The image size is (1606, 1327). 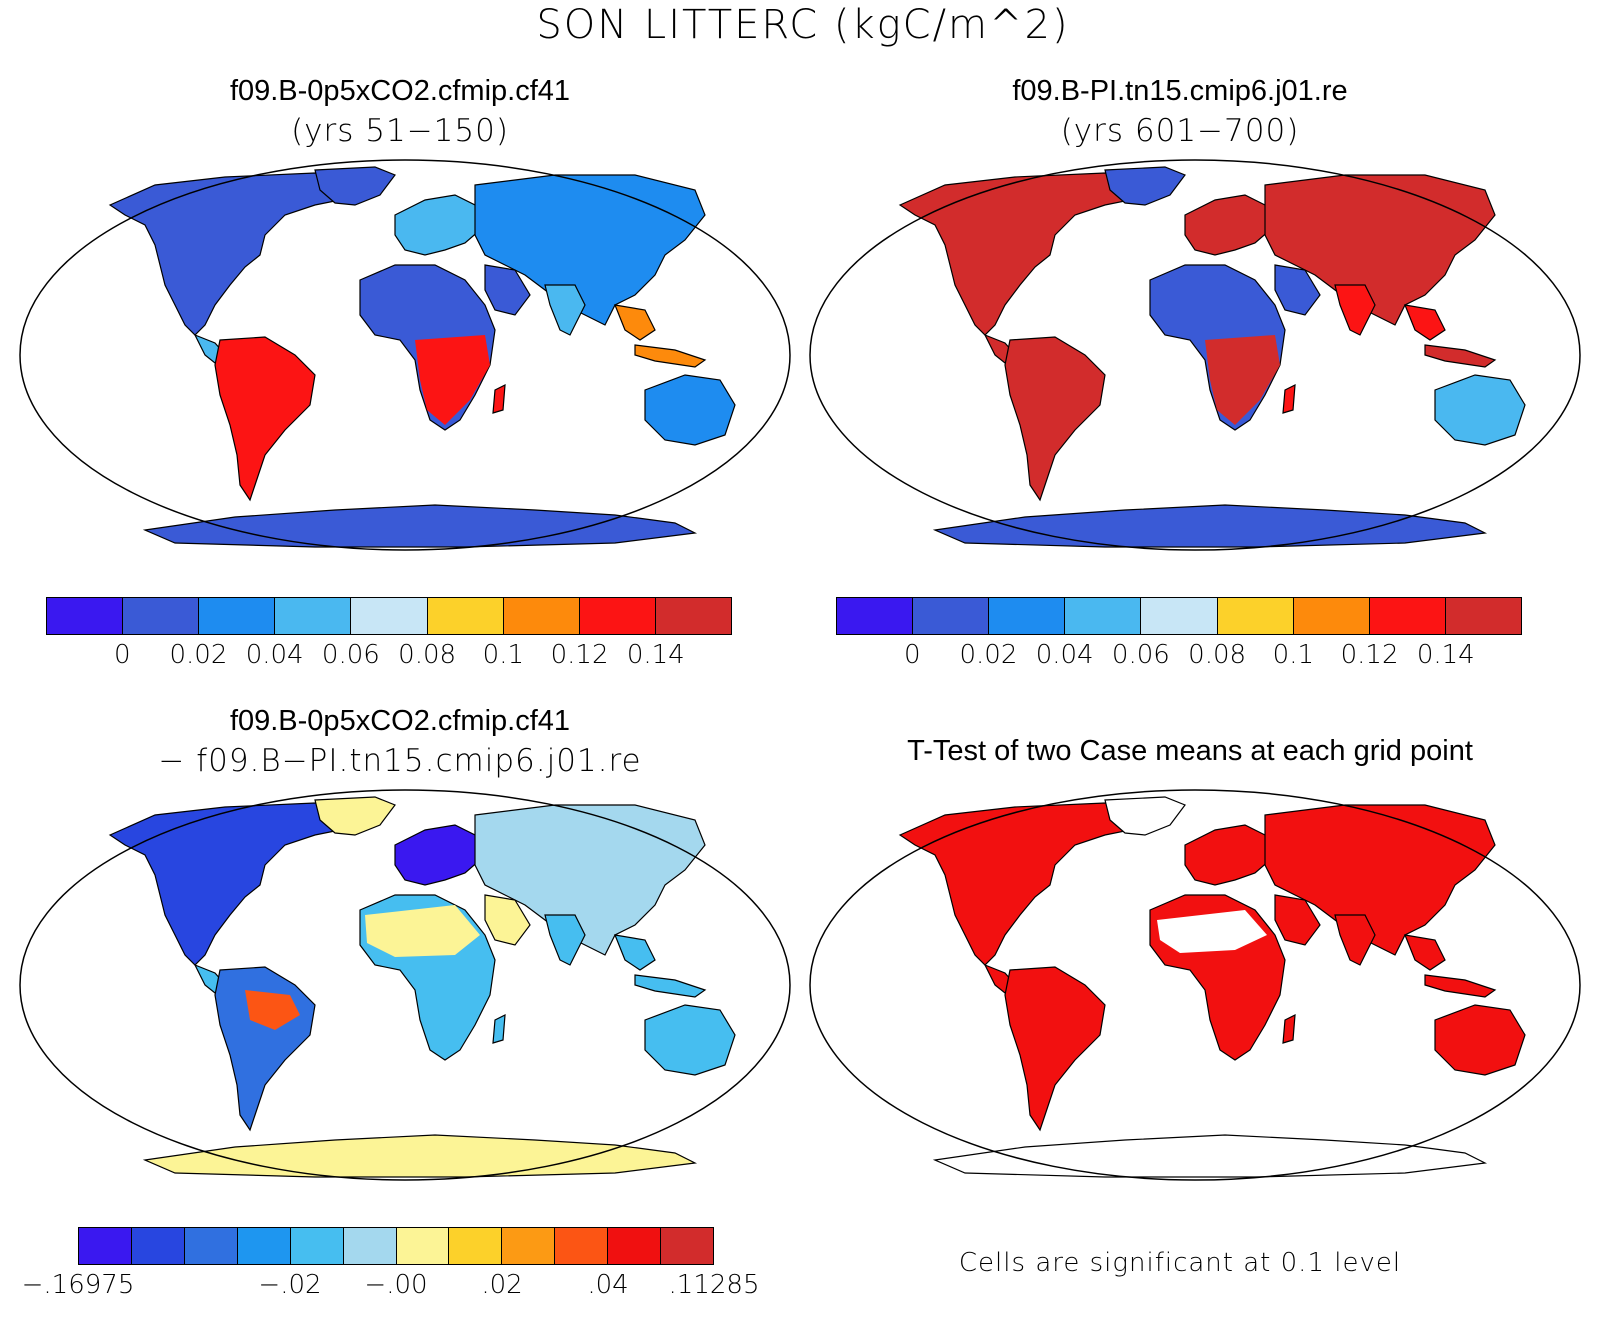 I want to click on land-amazon-shade, so click(x=272, y=1010).